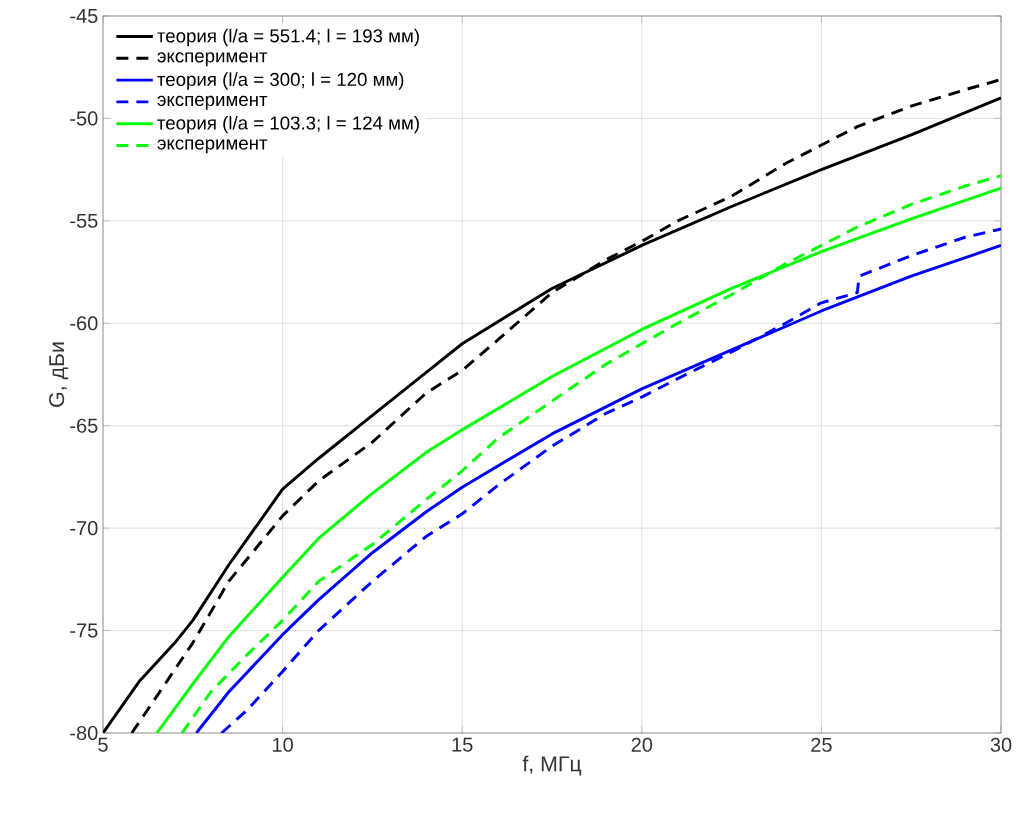  What do you see at coordinates (642, 744) in the screenshot?
I see `x-tick-label: 20` at bounding box center [642, 744].